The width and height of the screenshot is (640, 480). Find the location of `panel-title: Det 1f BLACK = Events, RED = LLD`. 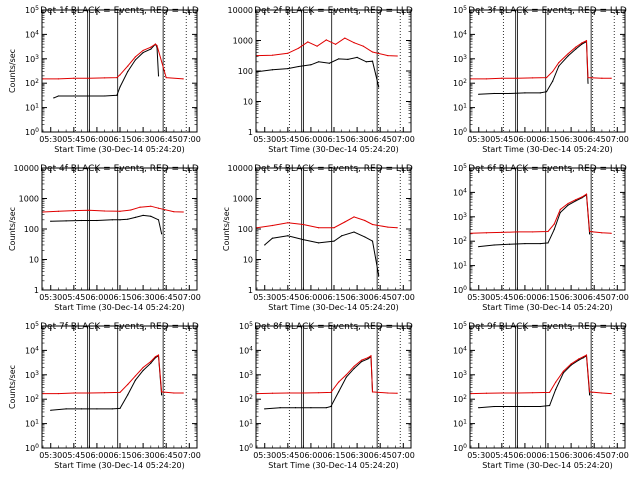

panel-title: Det 1f BLACK = Events, RED = LLD is located at coordinates (119, 11).